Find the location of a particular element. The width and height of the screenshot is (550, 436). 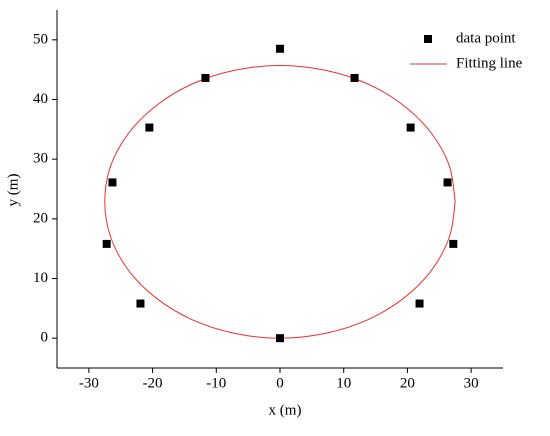

x-tick-label: 30 is located at coordinates (471, 383).